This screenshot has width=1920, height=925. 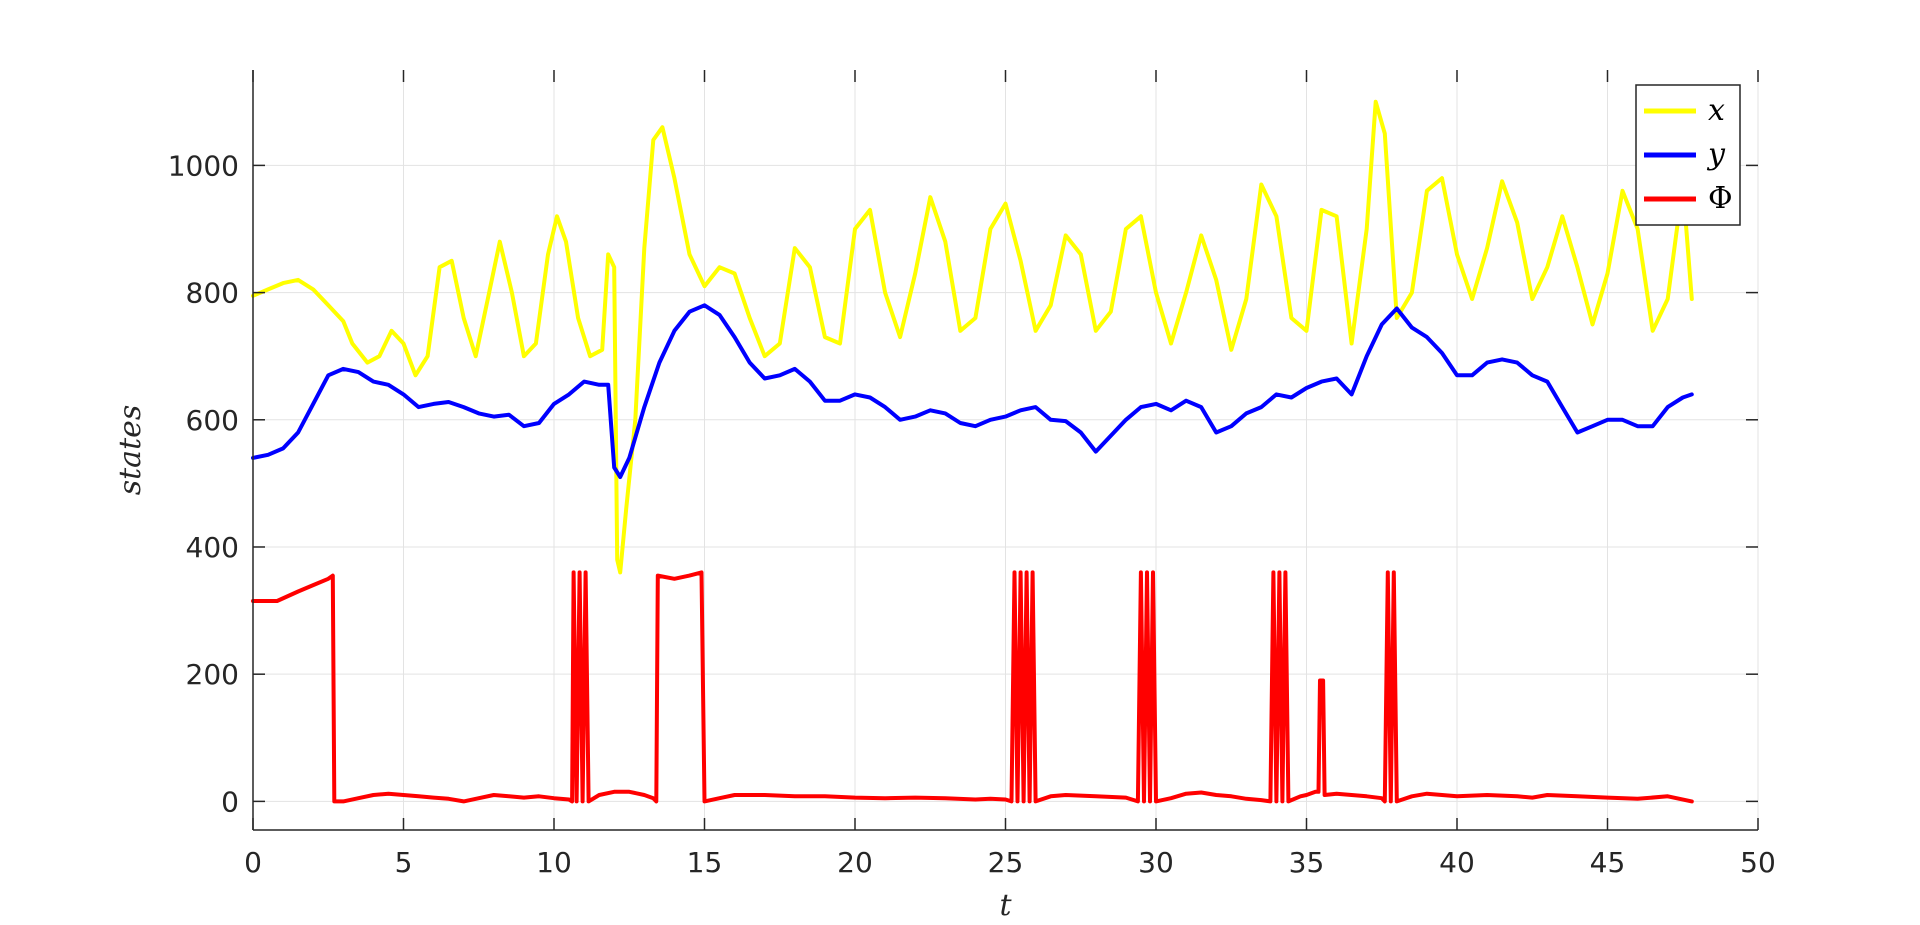 What do you see at coordinates (1720, 198) in the screenshot?
I see `legend-label: Φ` at bounding box center [1720, 198].